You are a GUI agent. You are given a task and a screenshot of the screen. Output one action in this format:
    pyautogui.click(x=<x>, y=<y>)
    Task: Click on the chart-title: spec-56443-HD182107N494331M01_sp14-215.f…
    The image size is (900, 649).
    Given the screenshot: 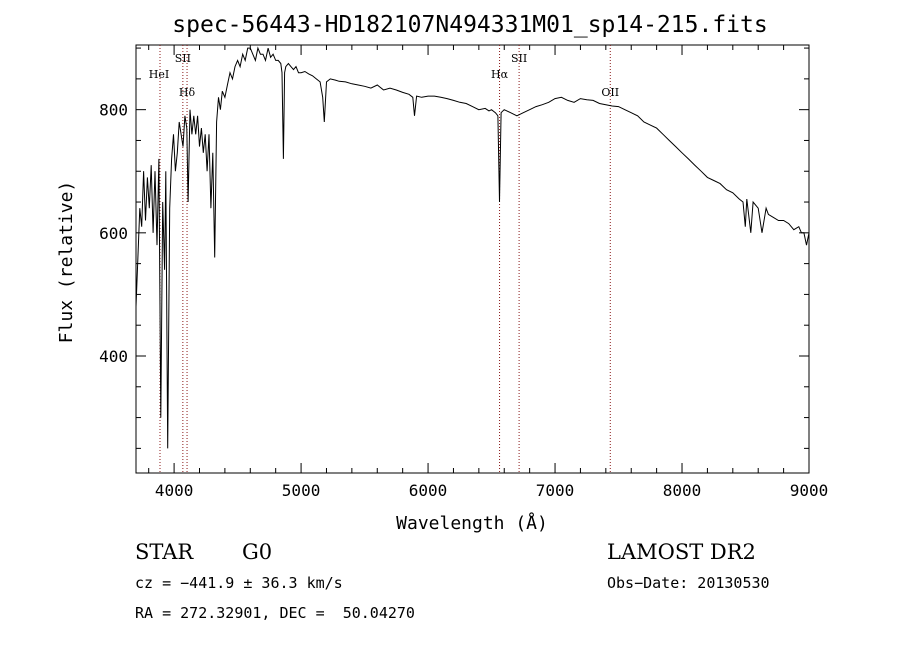 What is the action you would take?
    pyautogui.click(x=469, y=25)
    